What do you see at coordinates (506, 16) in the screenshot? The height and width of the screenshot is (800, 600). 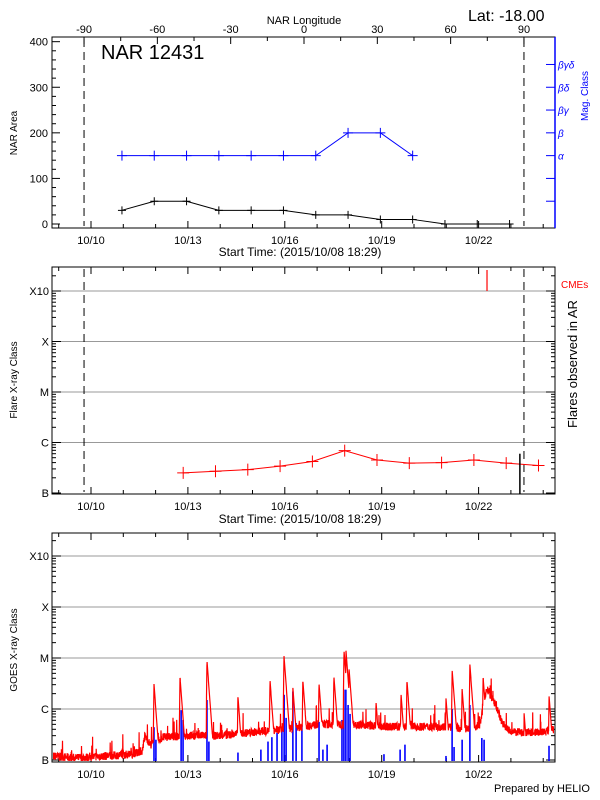 I see `latitude-label: Lat: -18.00` at bounding box center [506, 16].